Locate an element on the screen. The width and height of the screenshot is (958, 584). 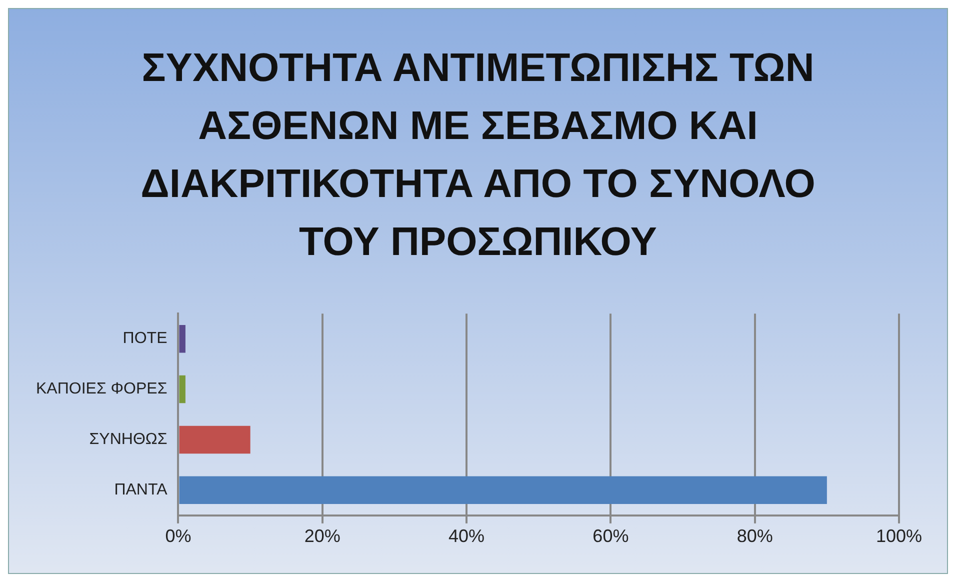
x-tick-label: 80% is located at coordinates (754, 536).